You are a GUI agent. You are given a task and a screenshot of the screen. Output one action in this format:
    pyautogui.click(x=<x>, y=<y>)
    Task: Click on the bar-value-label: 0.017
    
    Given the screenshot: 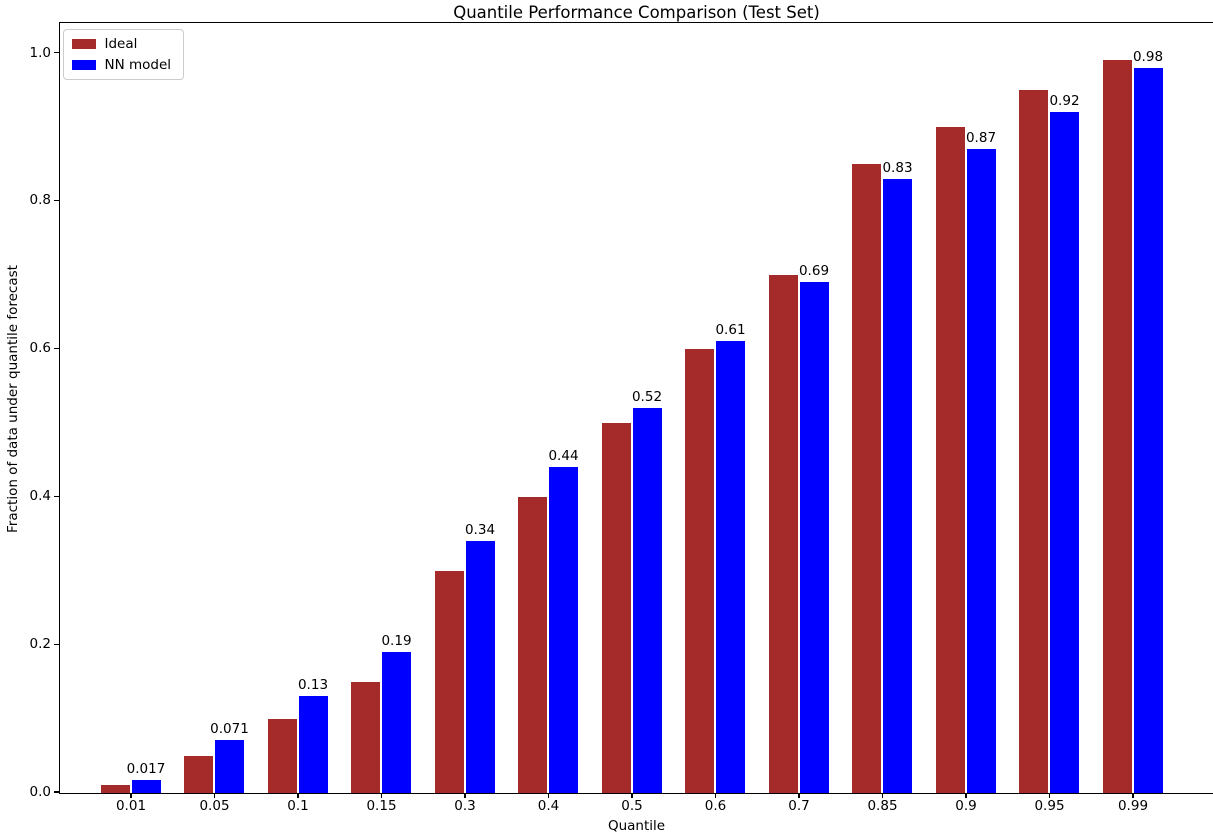 What is the action you would take?
    pyautogui.click(x=146, y=768)
    